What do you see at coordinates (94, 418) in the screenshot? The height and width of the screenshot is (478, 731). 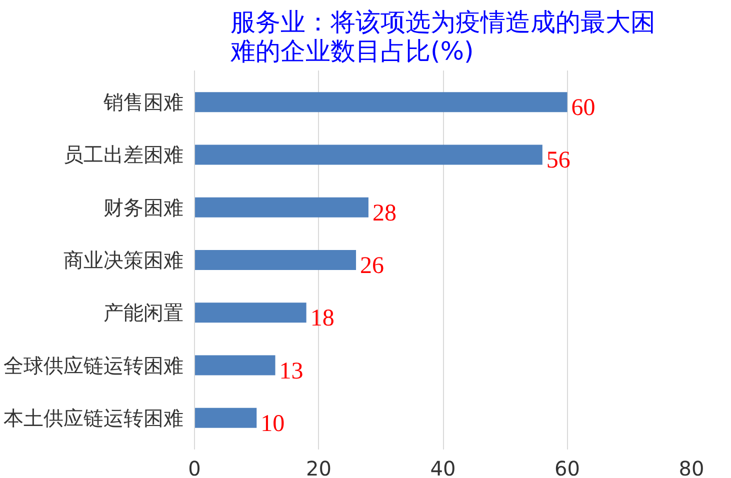 I see `y-tick-label: 本土供应链运转困难` at bounding box center [94, 418].